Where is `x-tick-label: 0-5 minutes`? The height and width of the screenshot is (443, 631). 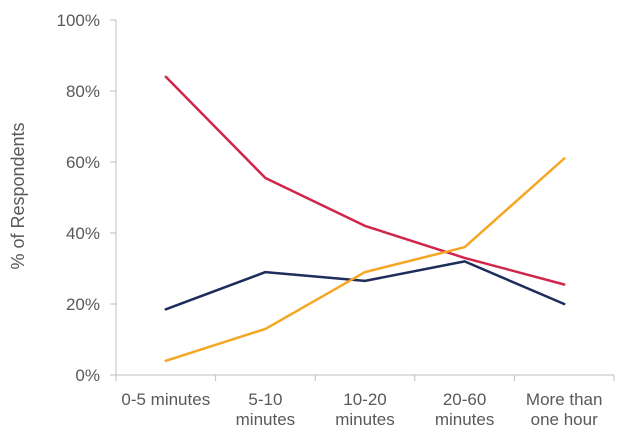 x-tick-label: 0-5 minutes is located at coordinates (165, 399).